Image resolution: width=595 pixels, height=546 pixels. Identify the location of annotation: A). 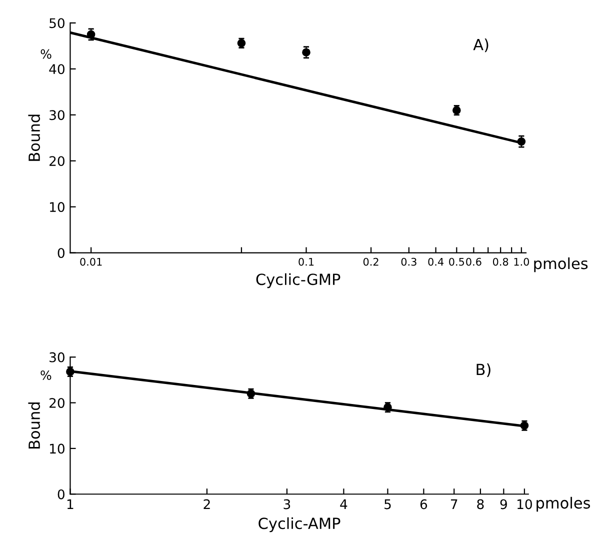
(480, 45).